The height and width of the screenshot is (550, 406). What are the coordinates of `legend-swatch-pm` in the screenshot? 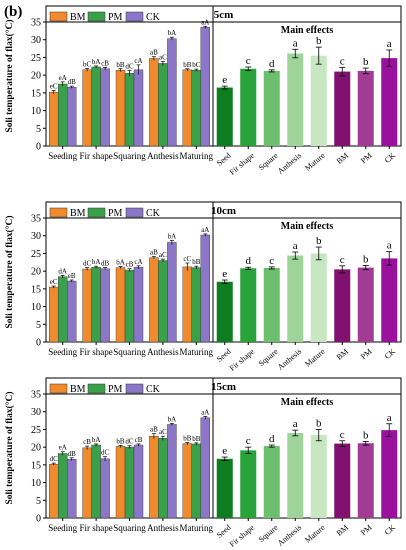 It's located at (96, 16).